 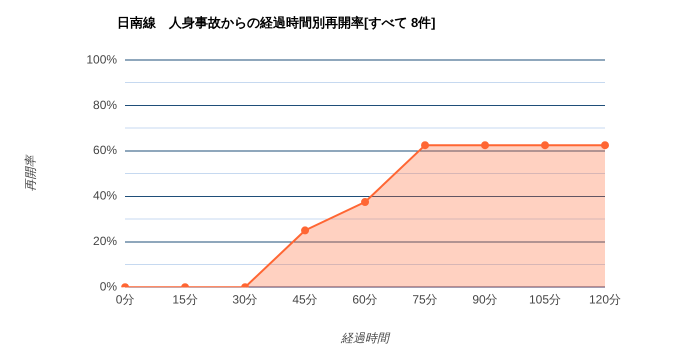 What do you see at coordinates (366, 338) in the screenshot?
I see `x-axis-title: 経過時間` at bounding box center [366, 338].